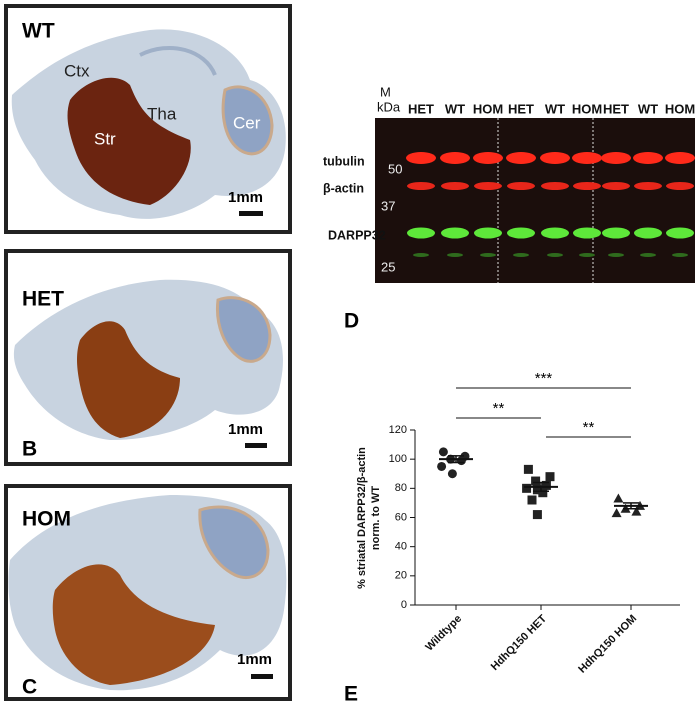  I want to click on panel-letter: B, so click(29, 449).